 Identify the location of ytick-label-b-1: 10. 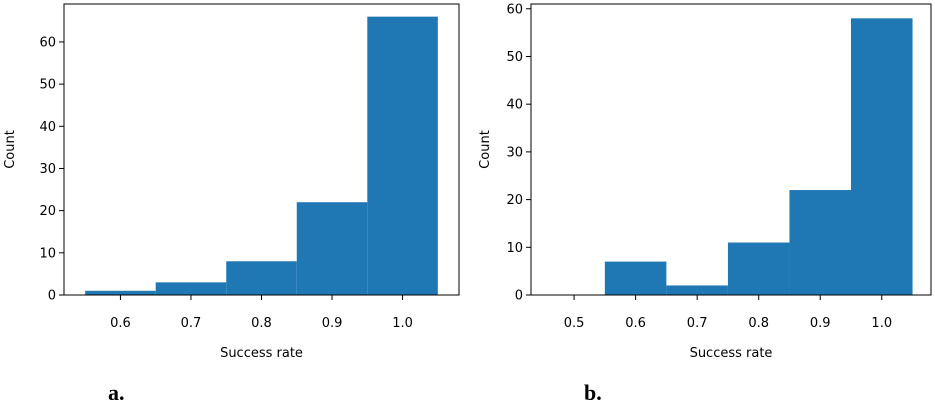
(514, 248).